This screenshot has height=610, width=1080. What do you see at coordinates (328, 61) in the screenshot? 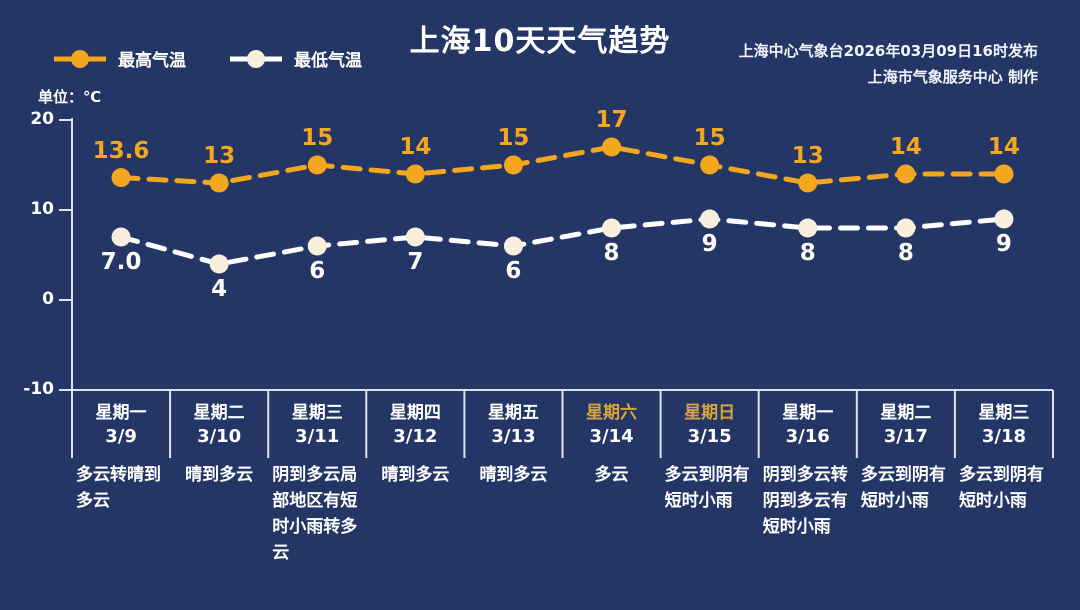
I see `legend-low-label: 最低气温` at bounding box center [328, 61].